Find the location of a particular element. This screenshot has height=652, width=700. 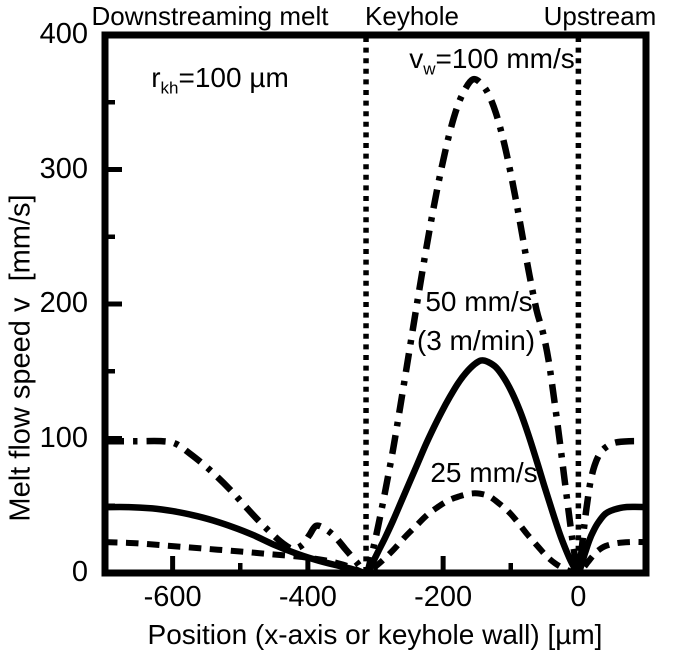

y-tick-label: 300 is located at coordinates (63, 168).